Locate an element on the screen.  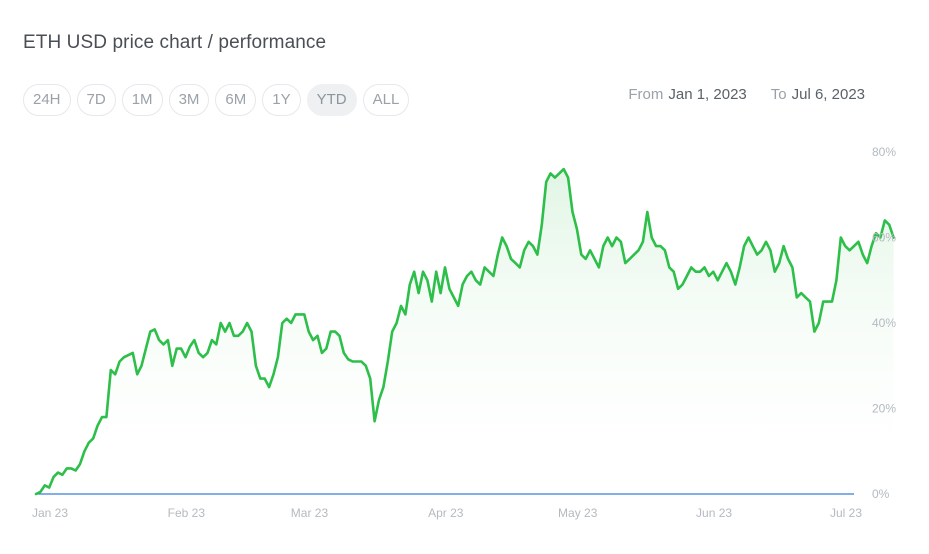
y-tick-label: 80% is located at coordinates (884, 152).